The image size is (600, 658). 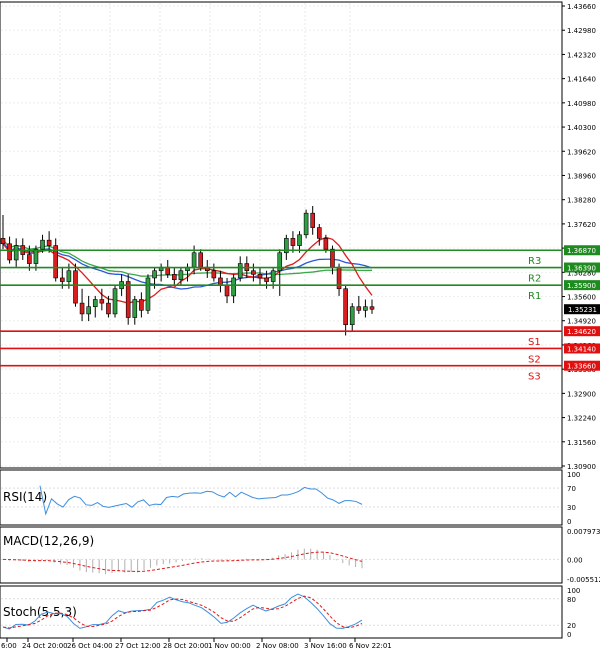 What do you see at coordinates (583, 556) in the screenshot?
I see `macd-axis: 0.007973 0.00 -0.005512` at bounding box center [583, 556].